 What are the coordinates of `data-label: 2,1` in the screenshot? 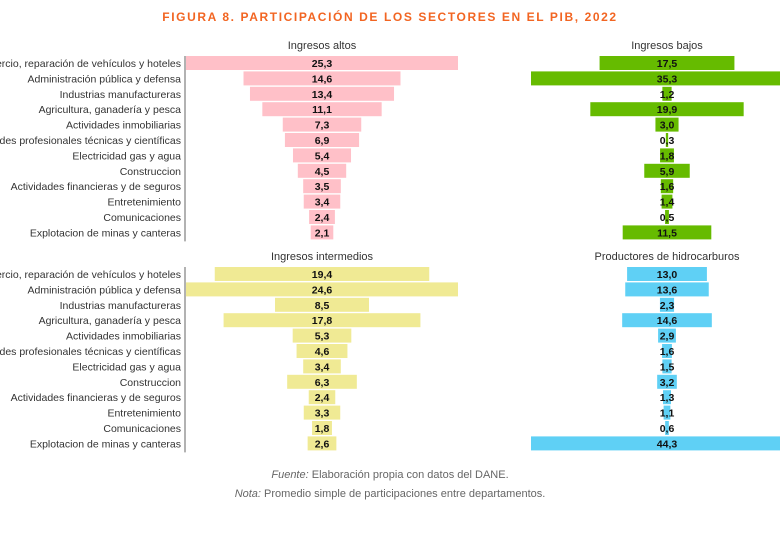 It's located at (322, 233).